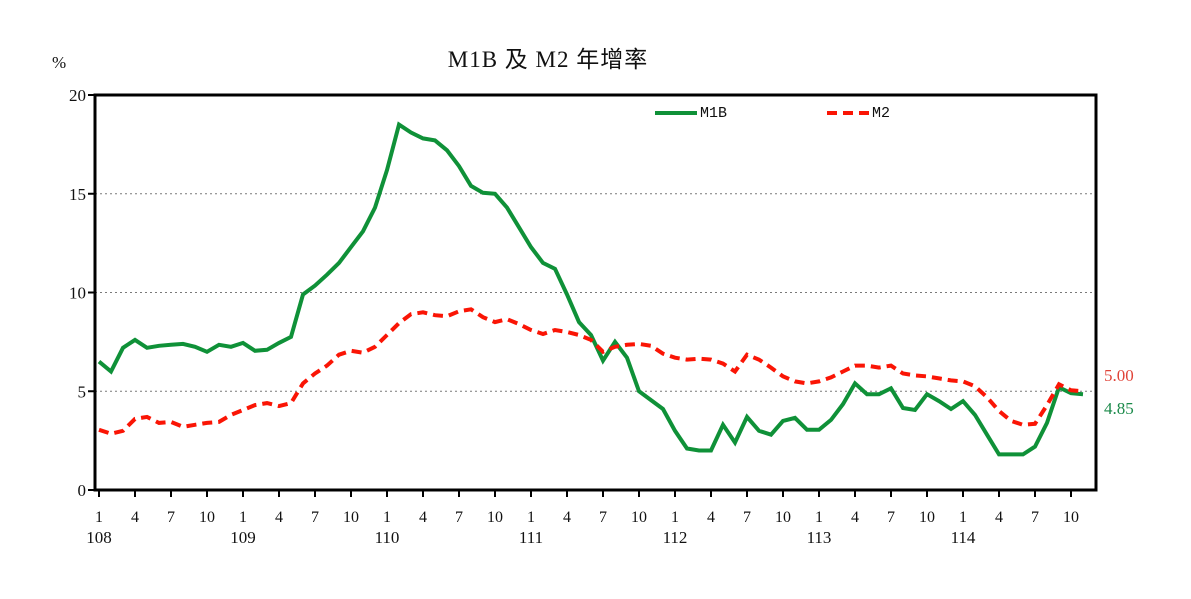 The width and height of the screenshot is (1191, 599). I want to click on legend: M1B M2, so click(772, 113).